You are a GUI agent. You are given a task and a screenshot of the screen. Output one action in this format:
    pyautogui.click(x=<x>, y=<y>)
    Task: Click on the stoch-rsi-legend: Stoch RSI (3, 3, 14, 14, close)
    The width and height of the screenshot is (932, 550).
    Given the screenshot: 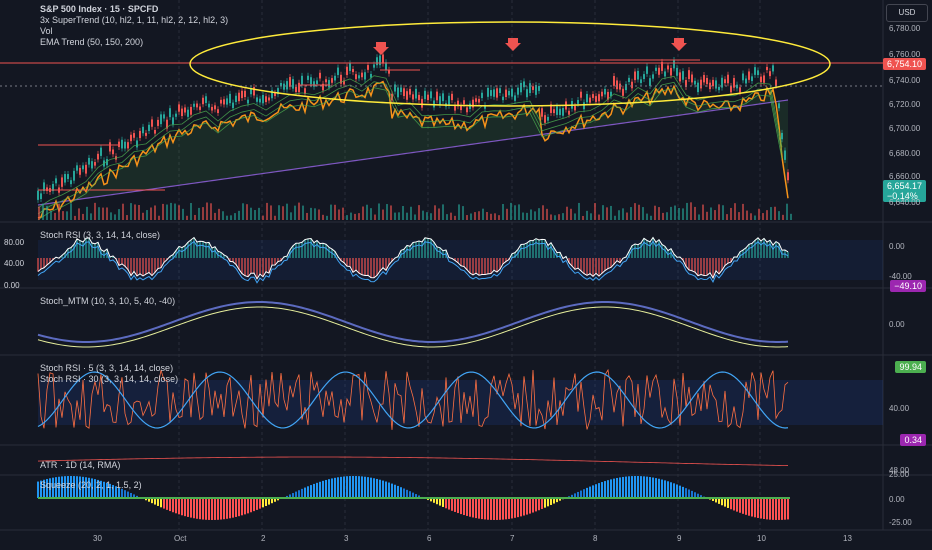 What is the action you would take?
    pyautogui.click(x=100, y=235)
    